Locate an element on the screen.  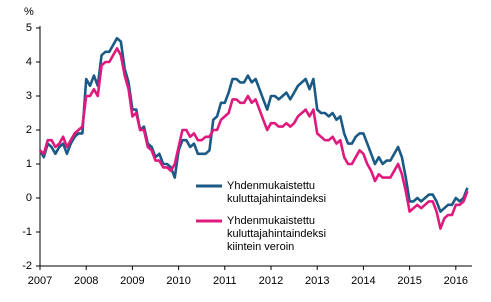
y-axis-label: % is located at coordinates (29, 12).